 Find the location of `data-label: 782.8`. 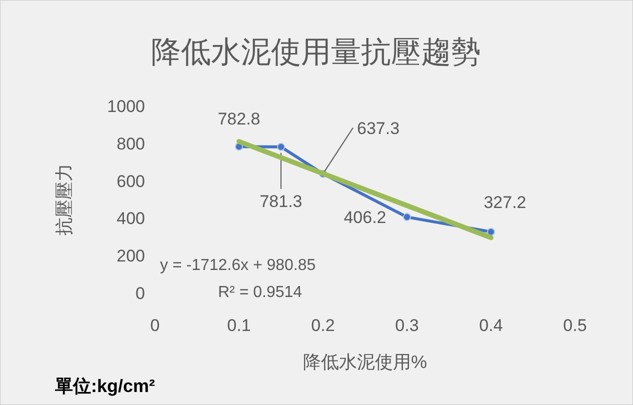

data-label: 782.8 is located at coordinates (239, 119).